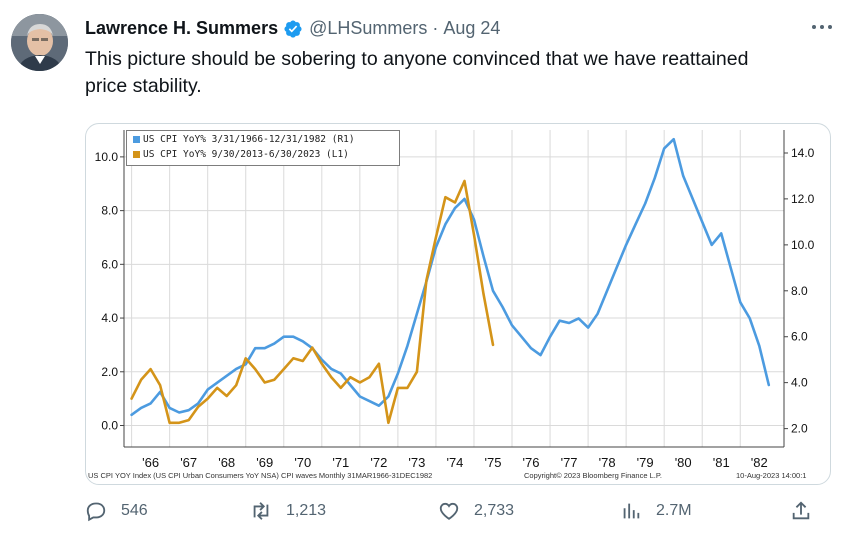 The height and width of the screenshot is (541, 848). I want to click on tweet-header: Lawrence H. Summers @LHSummers · Aug 24, so click(292, 28).